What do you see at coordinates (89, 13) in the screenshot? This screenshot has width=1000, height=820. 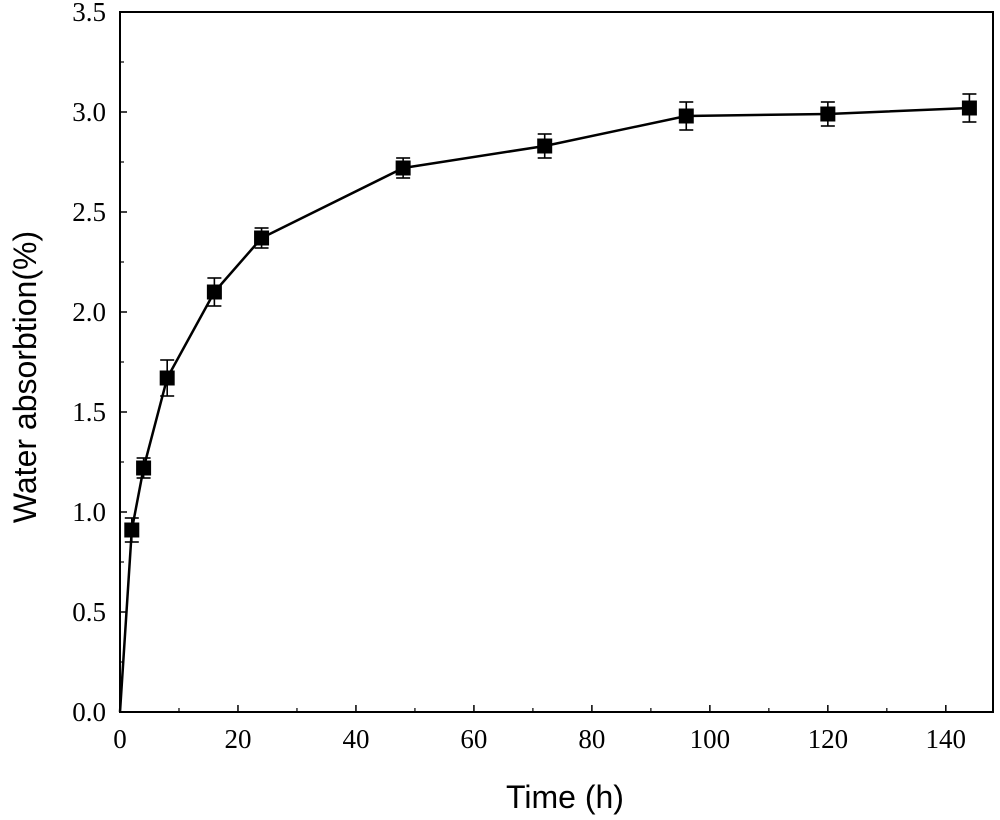 I see `y-tick-label: 3.5` at bounding box center [89, 13].